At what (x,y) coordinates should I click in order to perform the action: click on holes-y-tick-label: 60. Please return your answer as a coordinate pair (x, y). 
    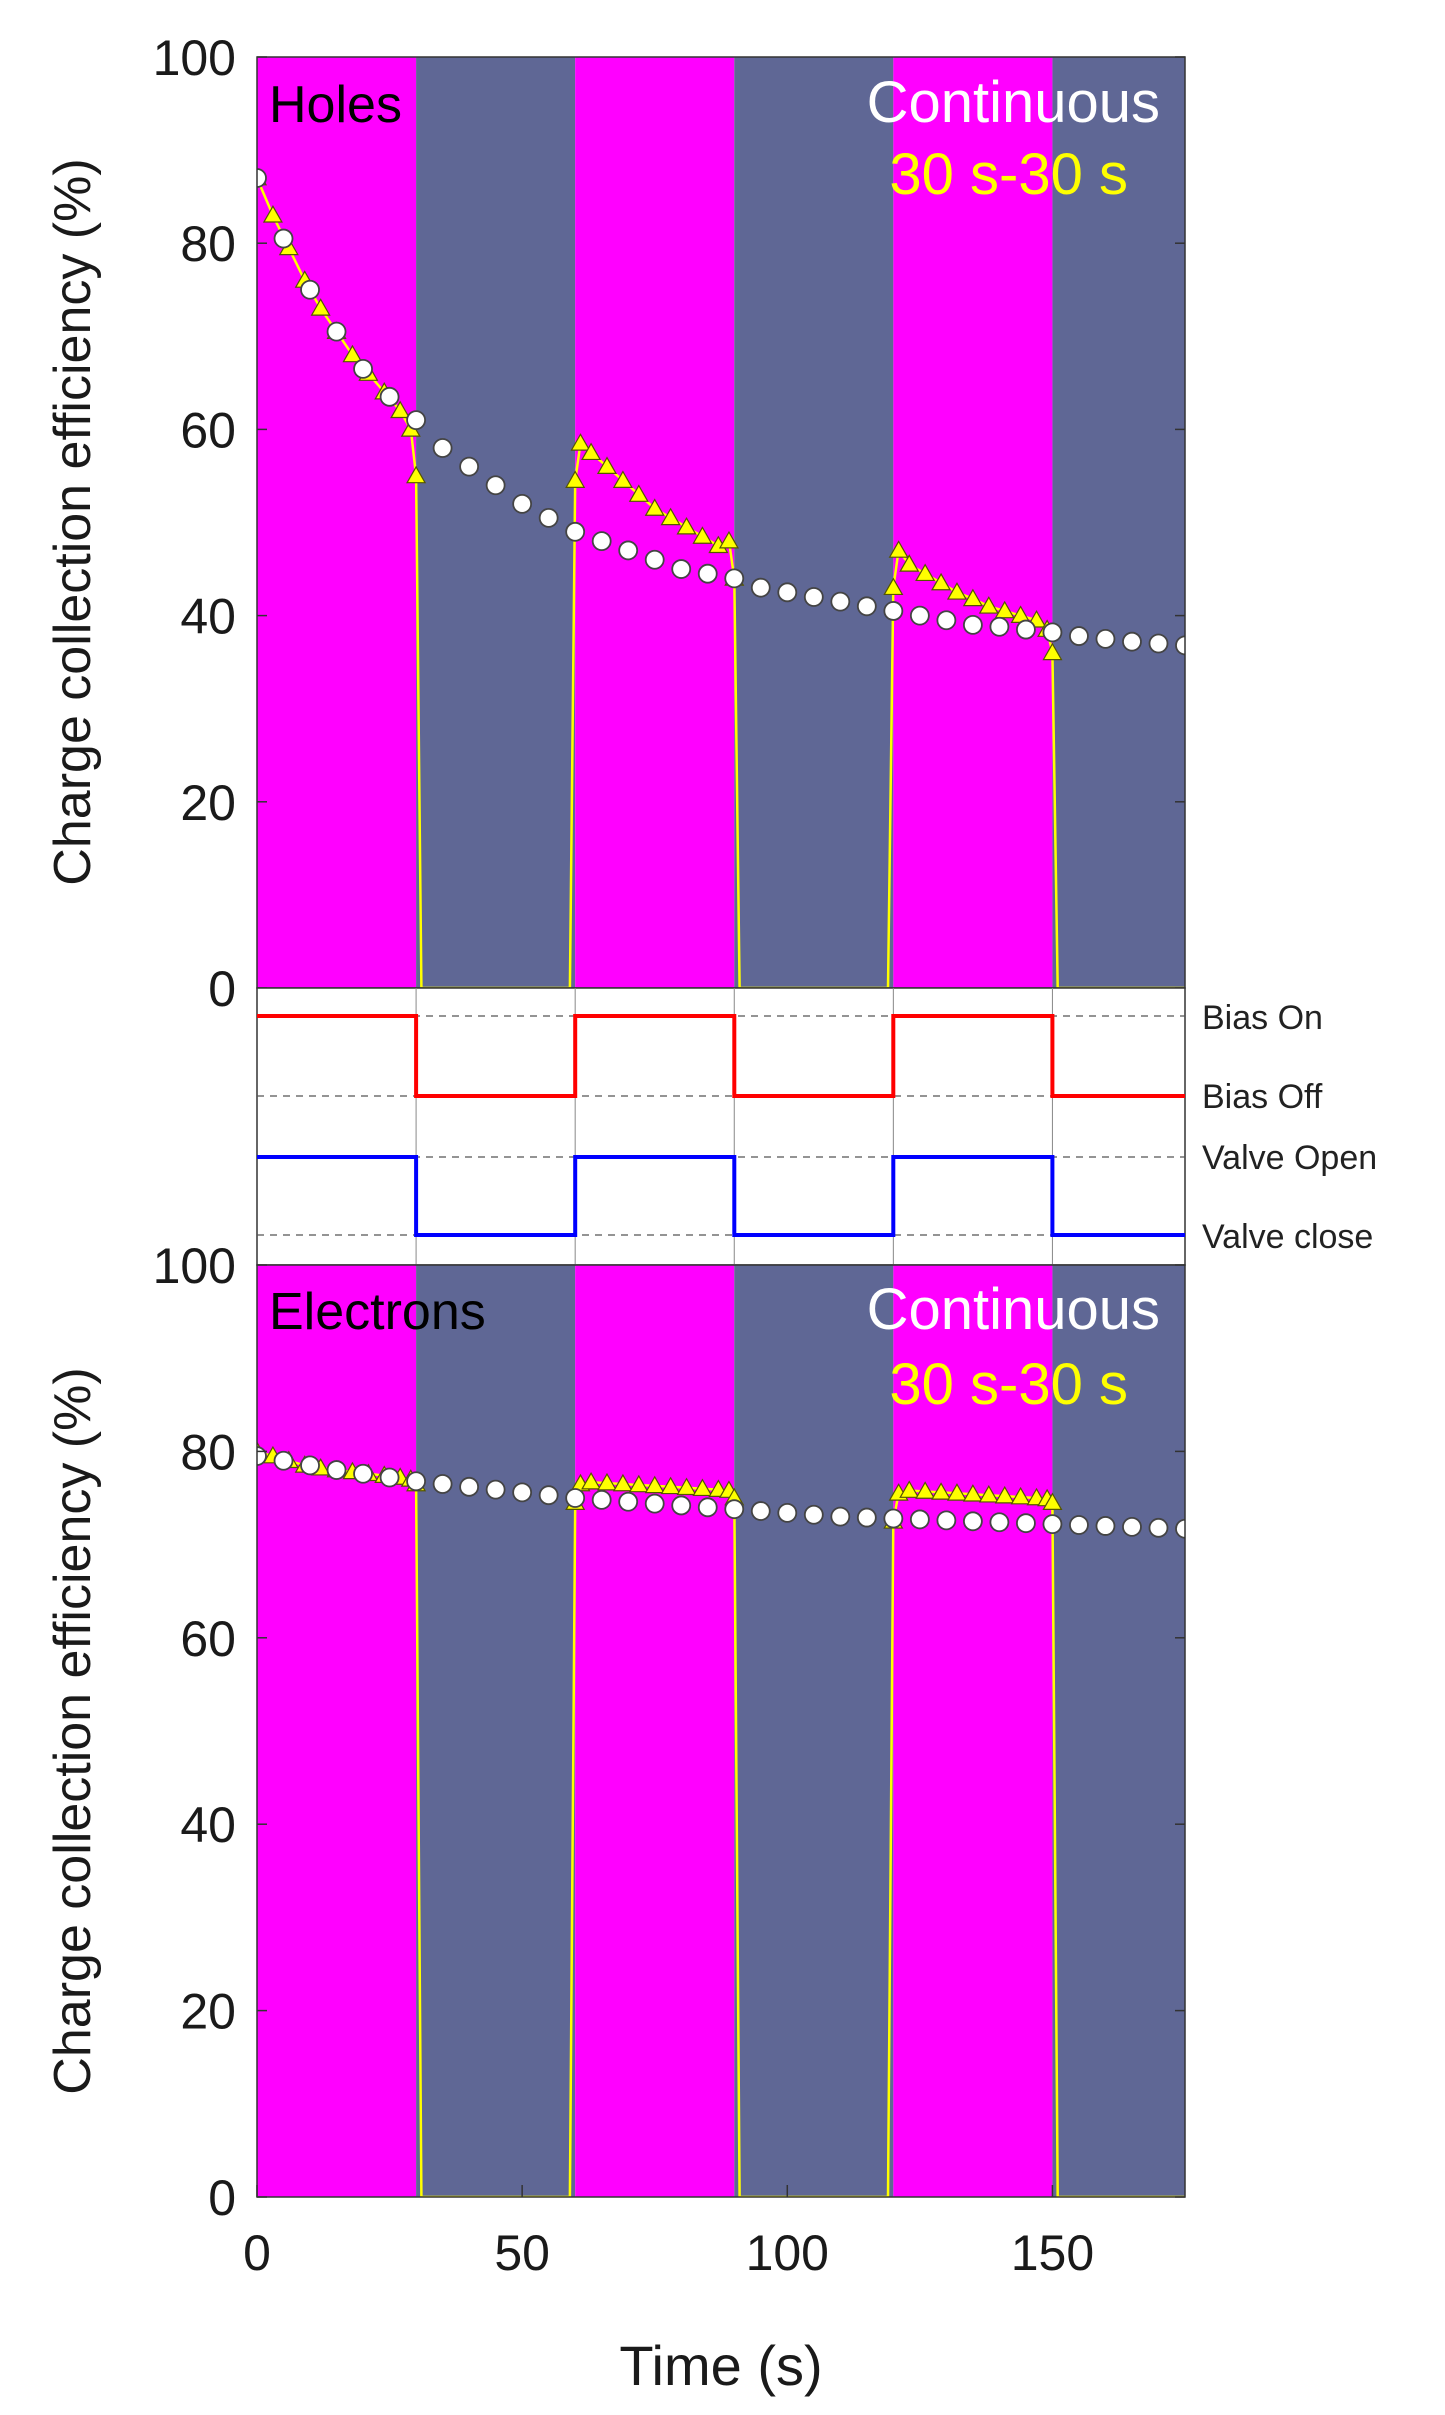
    Looking at the image, I should click on (208, 430).